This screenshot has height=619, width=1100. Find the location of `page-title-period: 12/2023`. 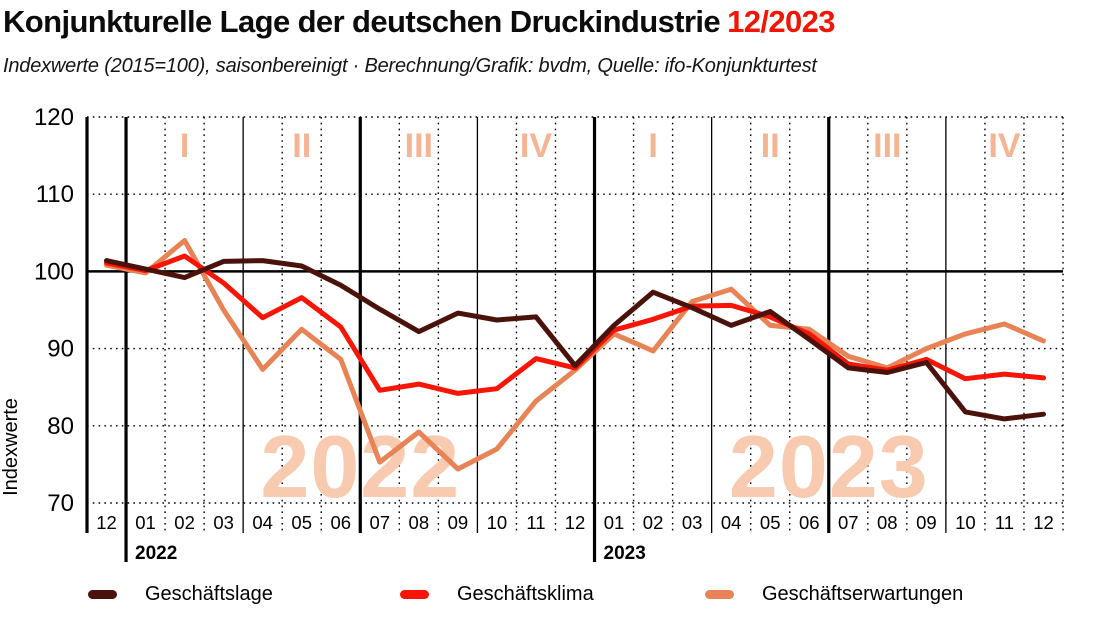

page-title-period: 12/2023 is located at coordinates (781, 21).